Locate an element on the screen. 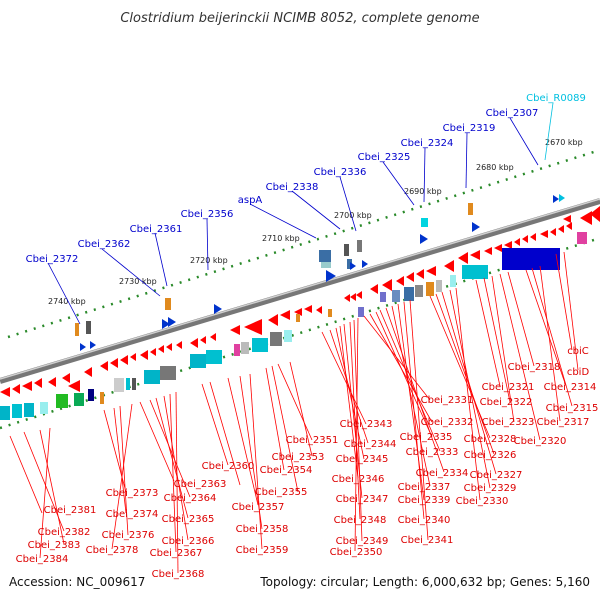  gene-label: Cbei_2378 is located at coordinates (112, 550).